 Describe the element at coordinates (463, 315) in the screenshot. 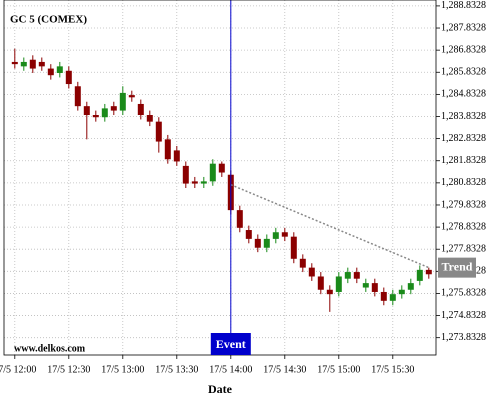

I see `y-tick-label: 1,274.8328` at that location.